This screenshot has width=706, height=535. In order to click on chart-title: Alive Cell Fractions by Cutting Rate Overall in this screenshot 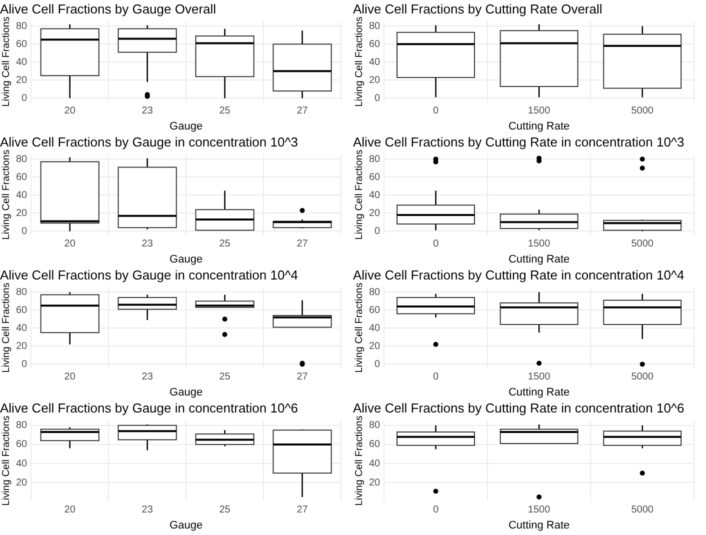, I will do `click(477, 8)`.